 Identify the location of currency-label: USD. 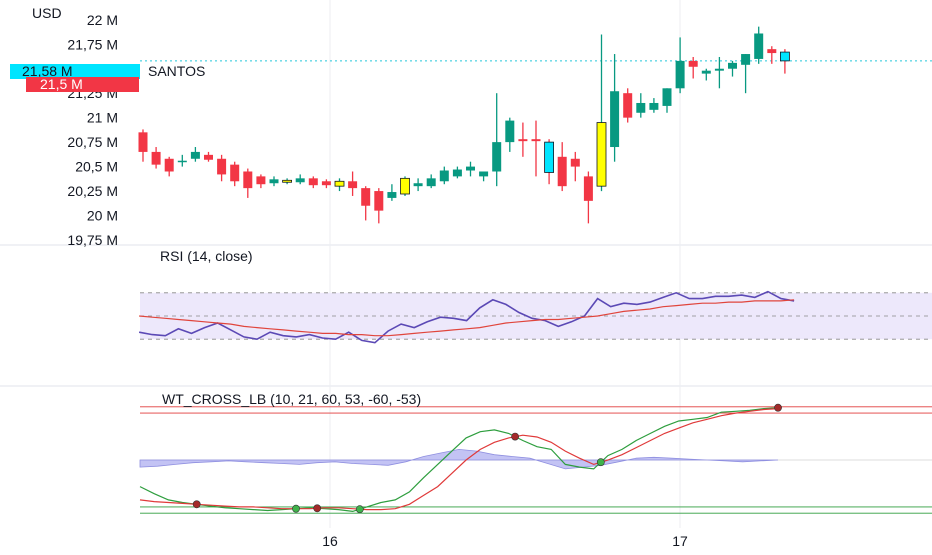
(47, 13).